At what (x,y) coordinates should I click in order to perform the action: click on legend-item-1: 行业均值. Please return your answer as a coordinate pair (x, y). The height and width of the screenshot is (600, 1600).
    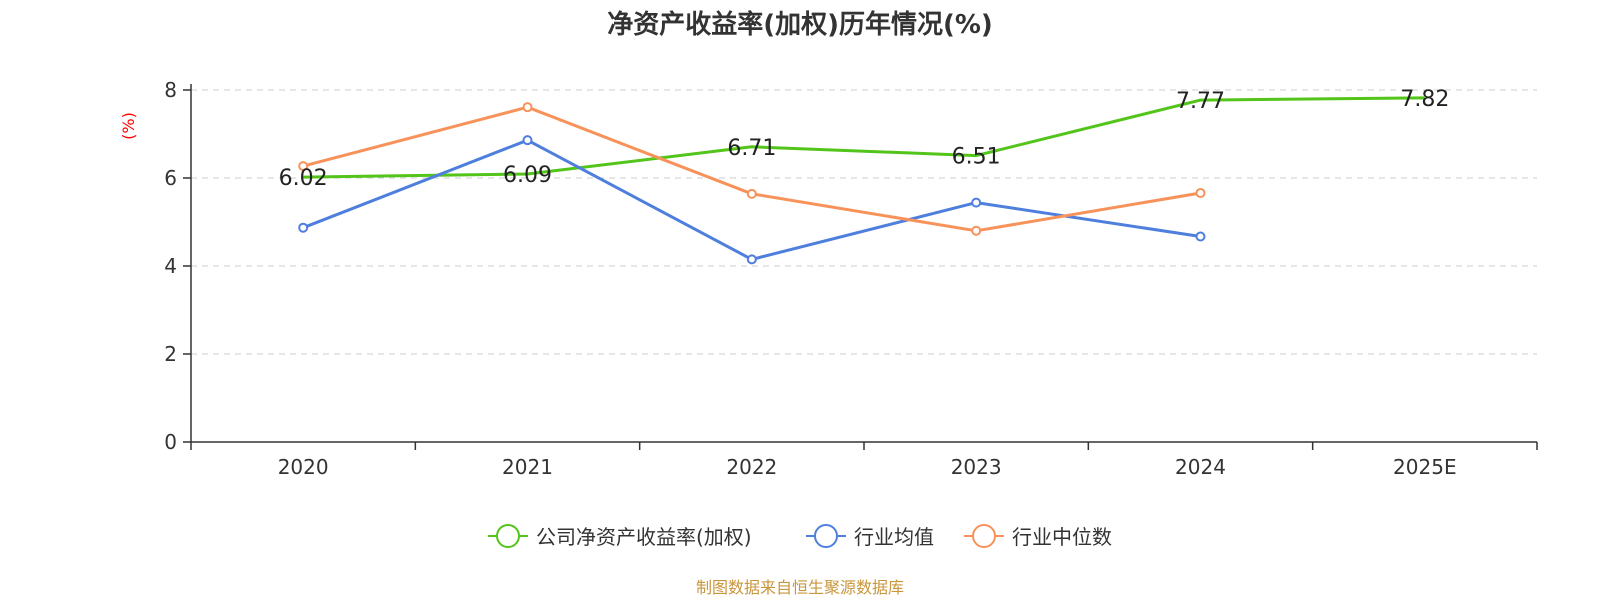
    Looking at the image, I should click on (870, 536).